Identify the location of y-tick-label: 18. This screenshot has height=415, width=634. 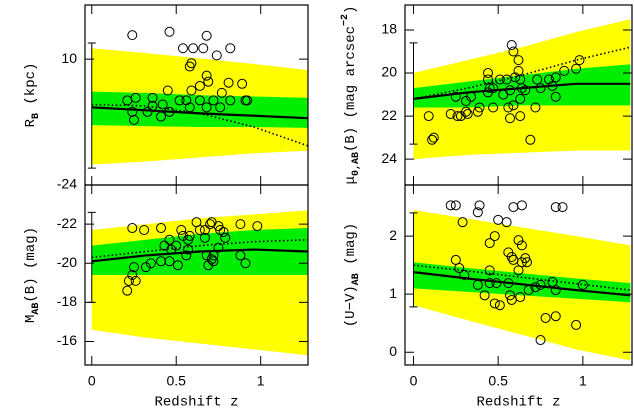
(389, 29).